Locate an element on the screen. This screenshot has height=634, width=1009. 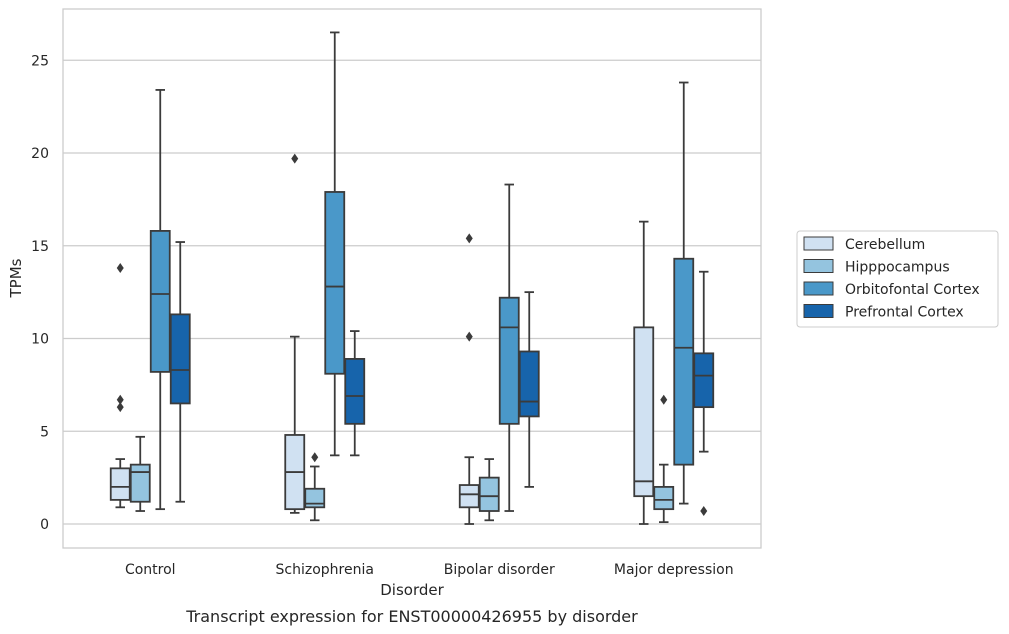
legend-label: Prefrontal Cortex is located at coordinates (904, 313).